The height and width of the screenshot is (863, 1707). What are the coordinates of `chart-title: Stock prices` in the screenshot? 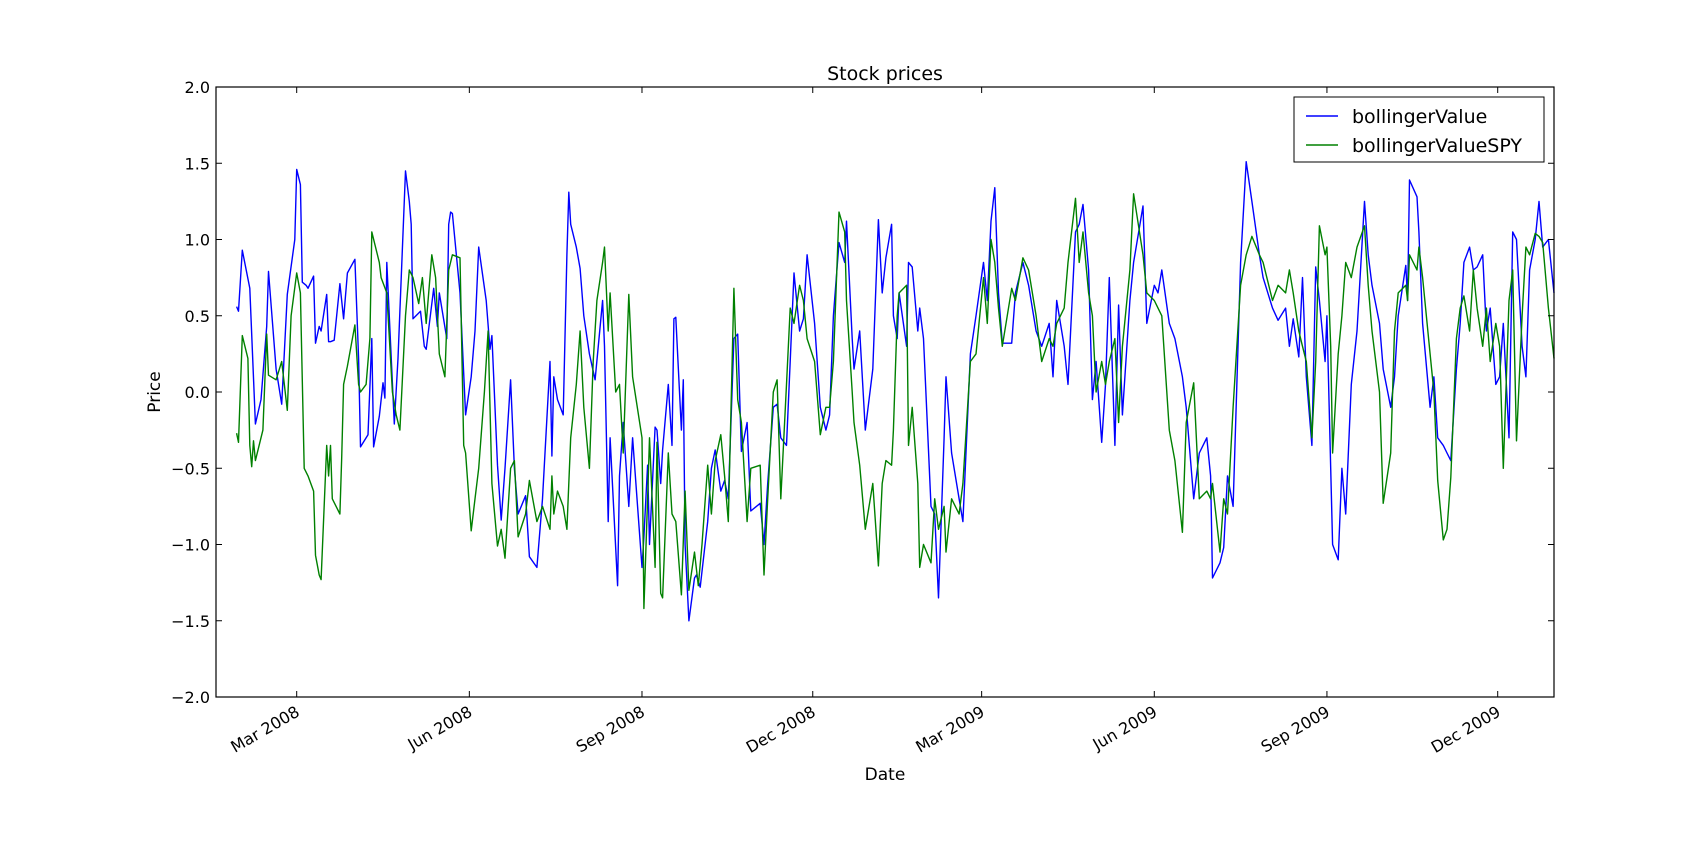 It's located at (885, 74).